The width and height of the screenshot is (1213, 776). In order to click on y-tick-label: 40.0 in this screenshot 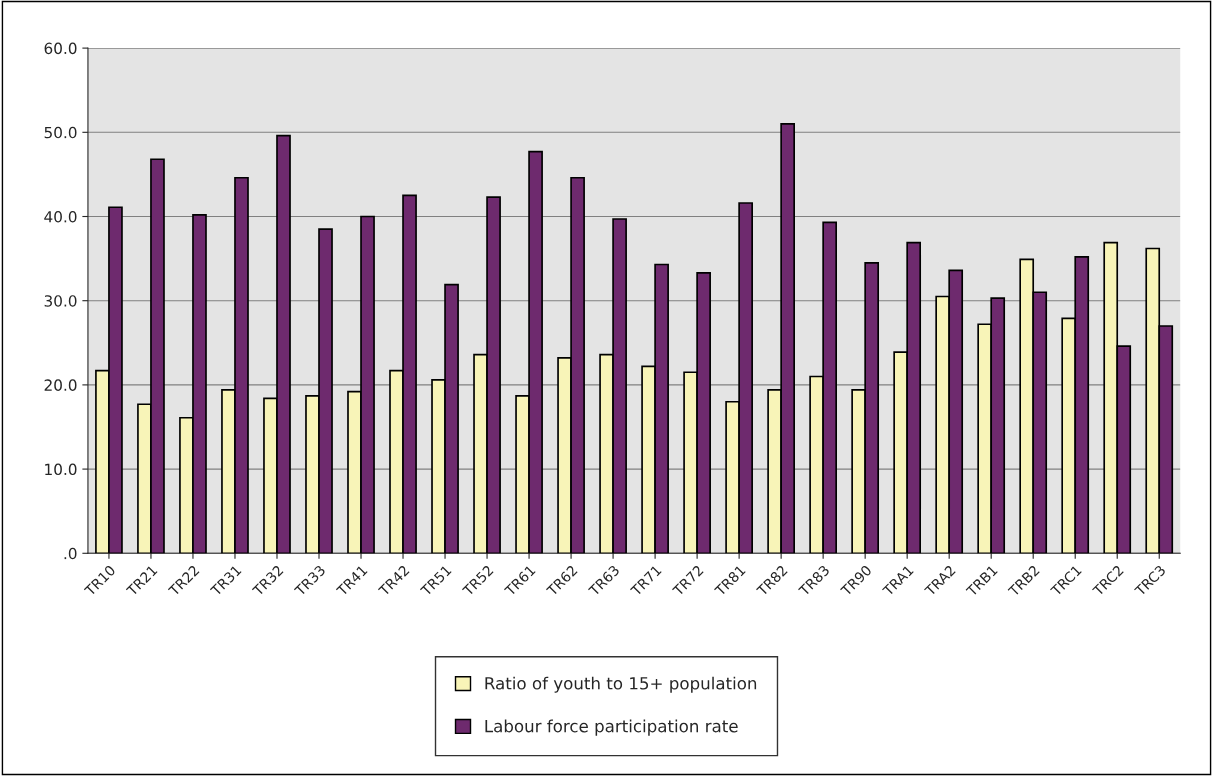, I will do `click(60, 216)`.